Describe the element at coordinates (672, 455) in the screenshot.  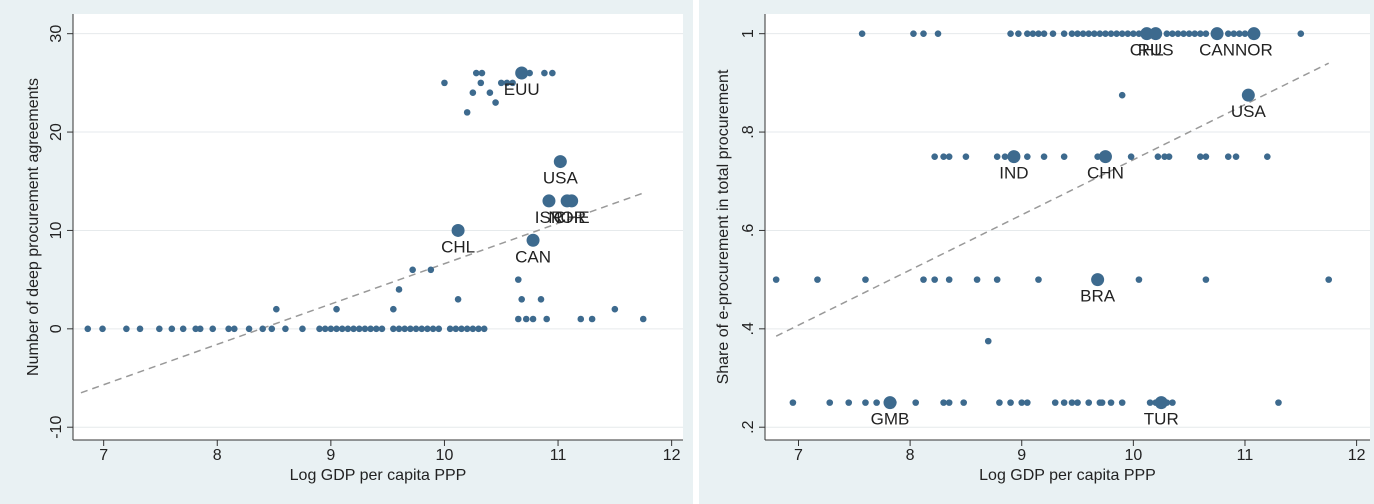
I see `x-tick-label: 12` at that location.